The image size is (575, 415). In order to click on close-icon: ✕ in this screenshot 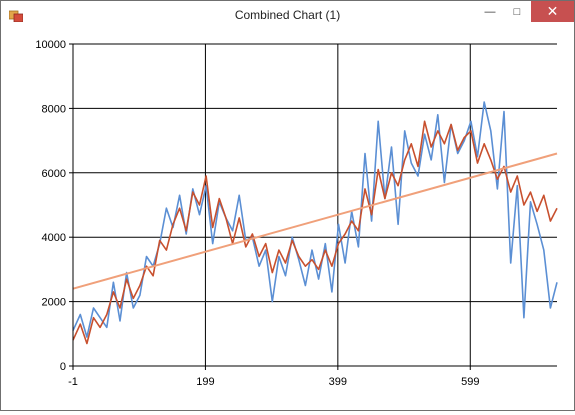, I will do `click(552, 11)`.